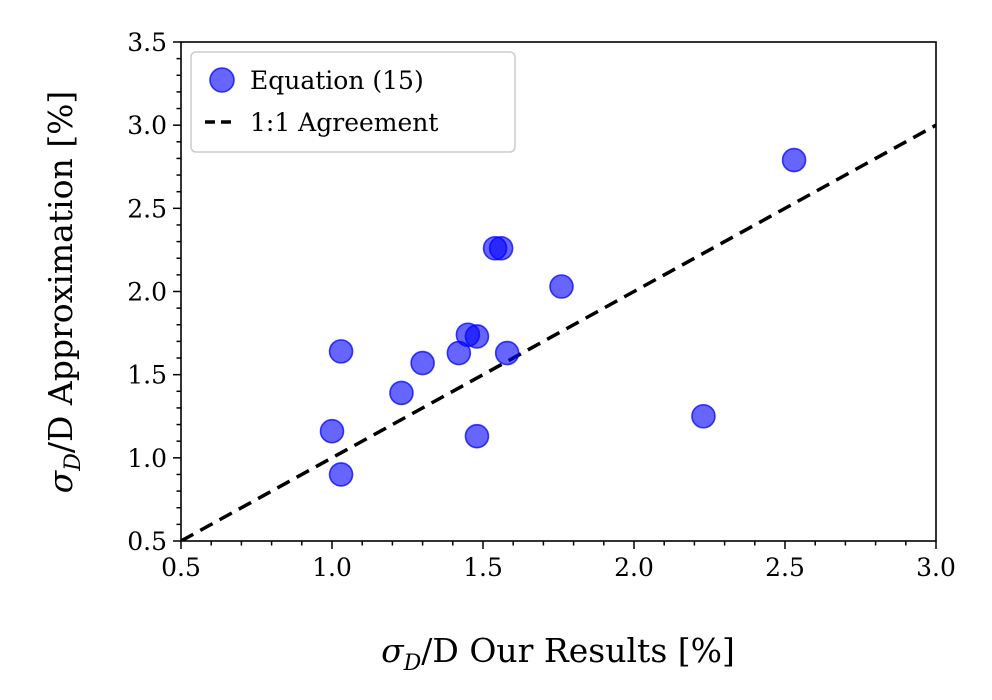 This screenshot has width=992, height=700. I want to click on y-tick-label: 0.5, so click(147, 541).